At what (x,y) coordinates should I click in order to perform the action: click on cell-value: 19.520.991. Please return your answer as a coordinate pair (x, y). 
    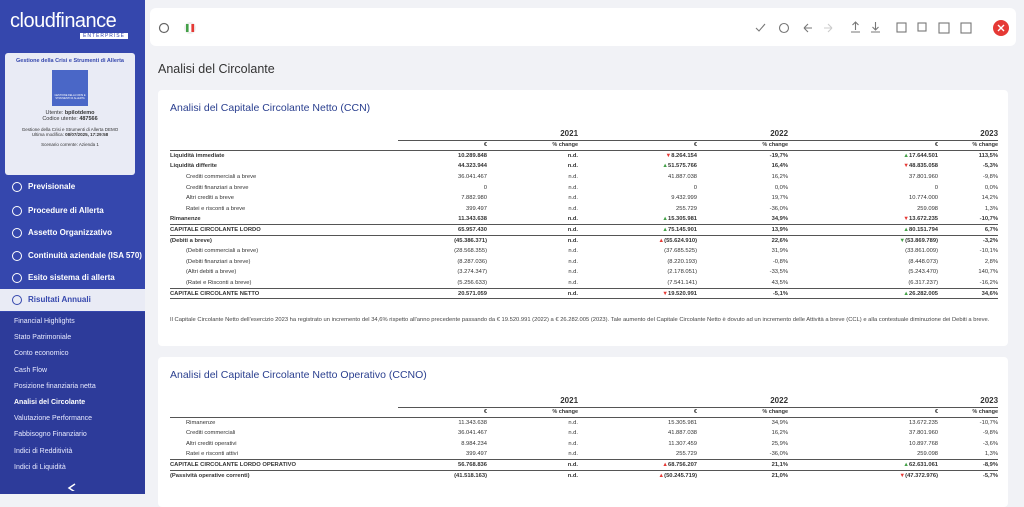
    Looking at the image, I should click on (683, 293).